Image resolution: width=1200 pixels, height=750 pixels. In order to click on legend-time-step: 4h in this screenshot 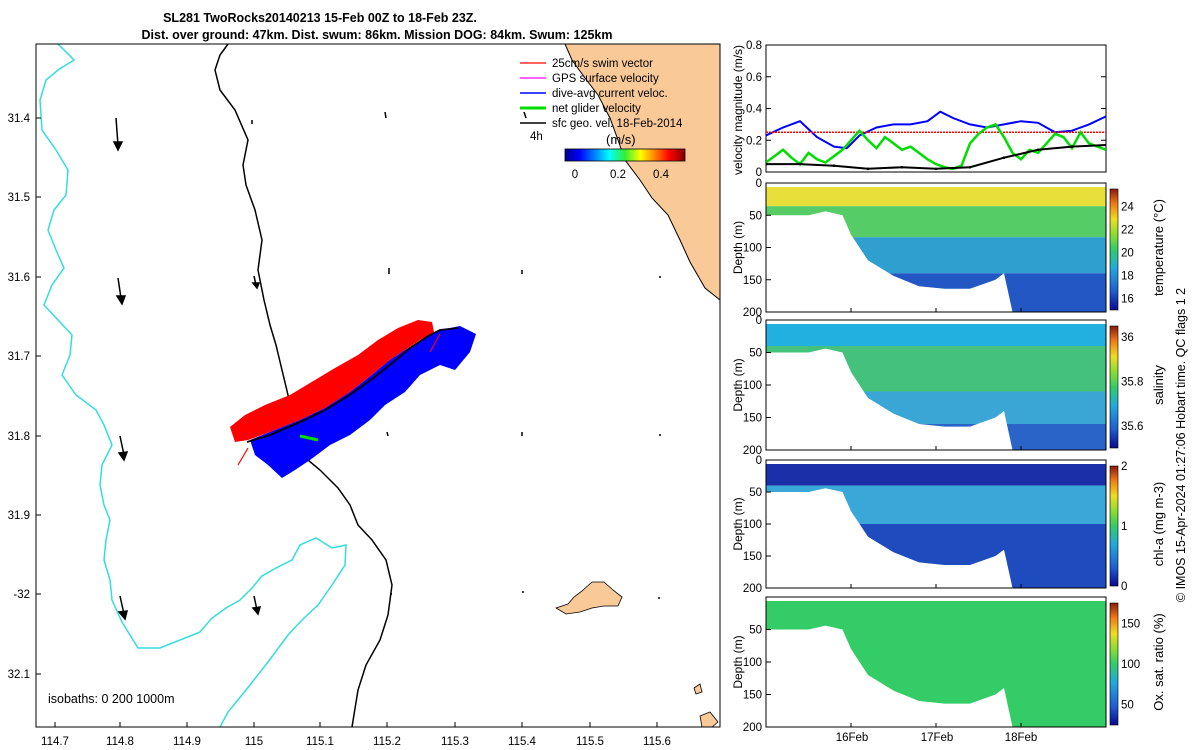, I will do `click(536, 137)`.